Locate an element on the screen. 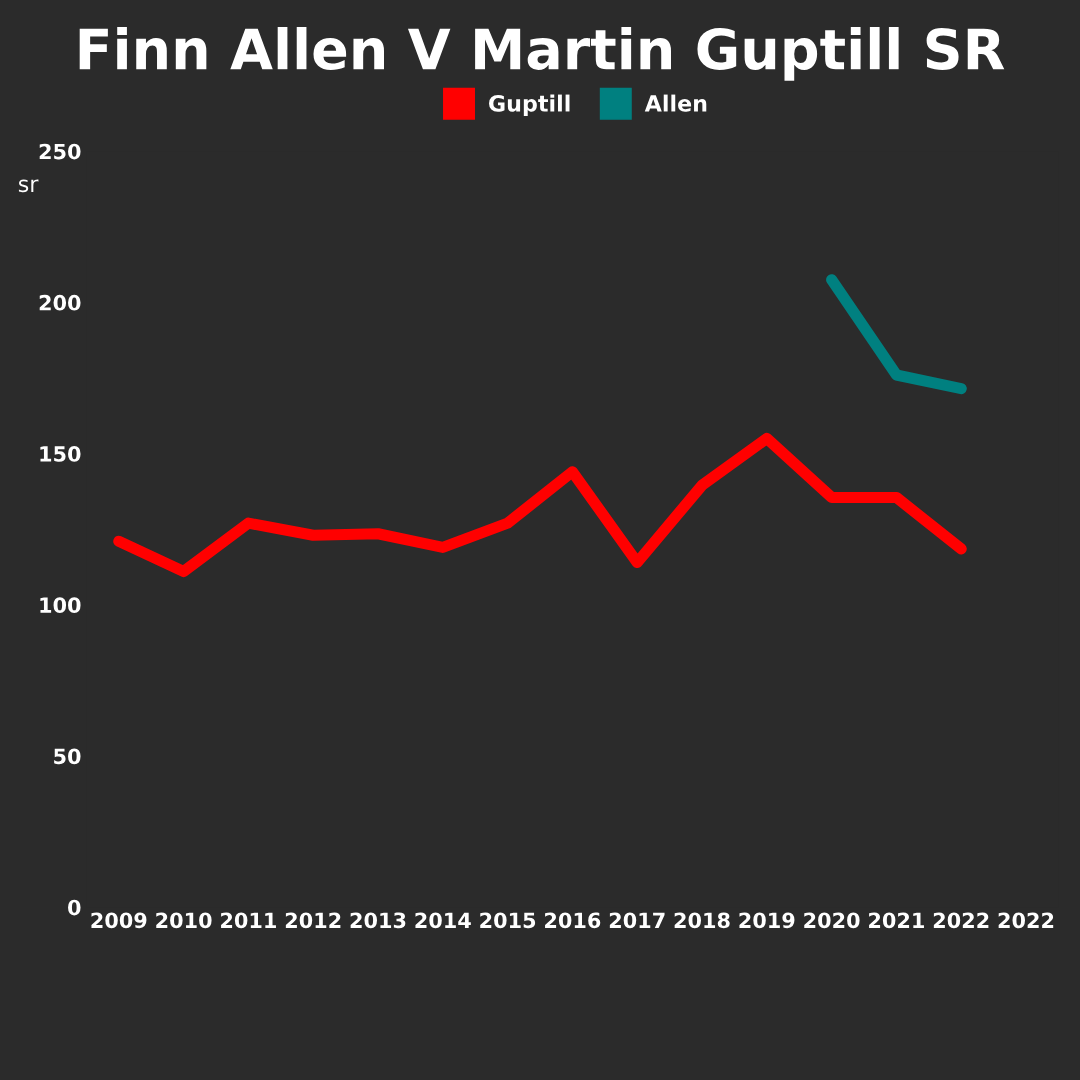 The image size is (1080, 1080). x-tick-label: 2009 is located at coordinates (119, 920).